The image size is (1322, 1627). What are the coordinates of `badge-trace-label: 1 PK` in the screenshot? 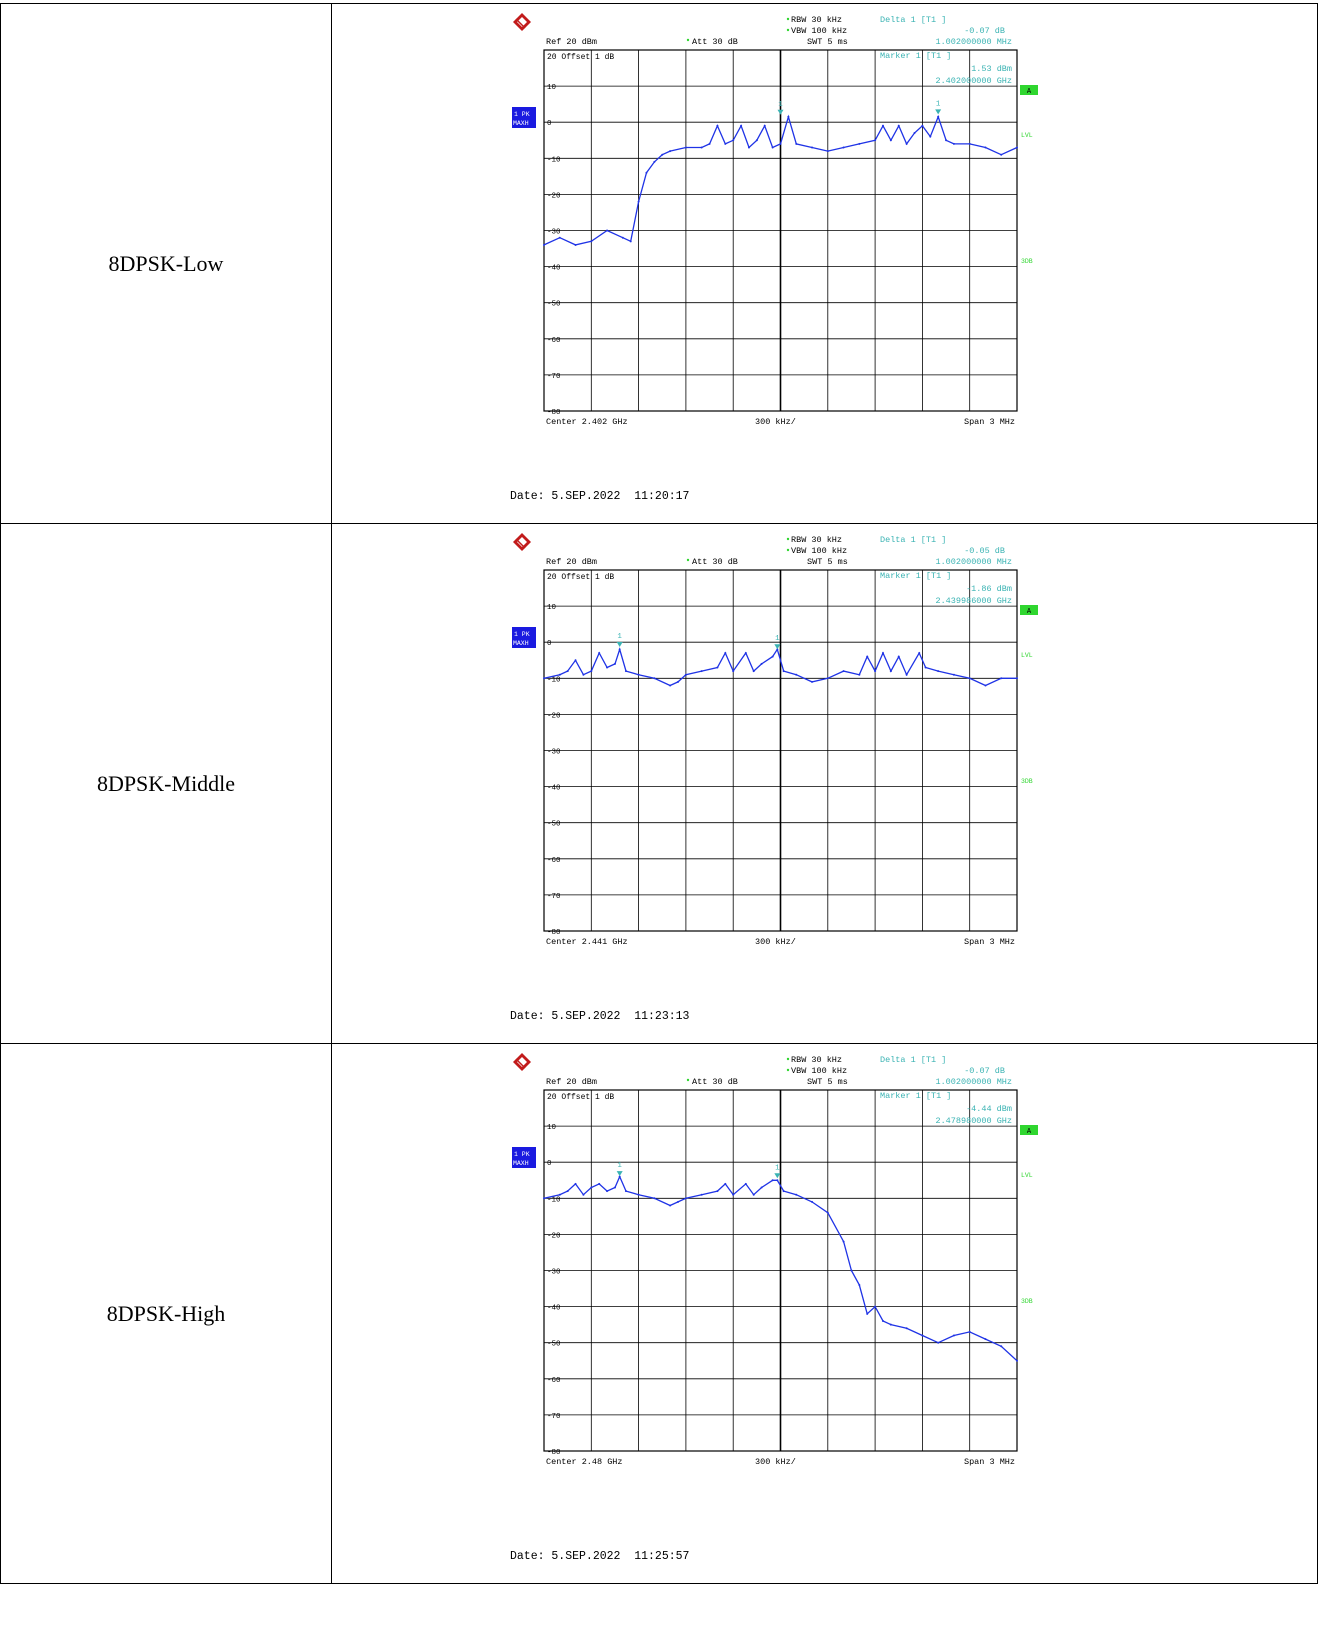 It's located at (522, 1154).